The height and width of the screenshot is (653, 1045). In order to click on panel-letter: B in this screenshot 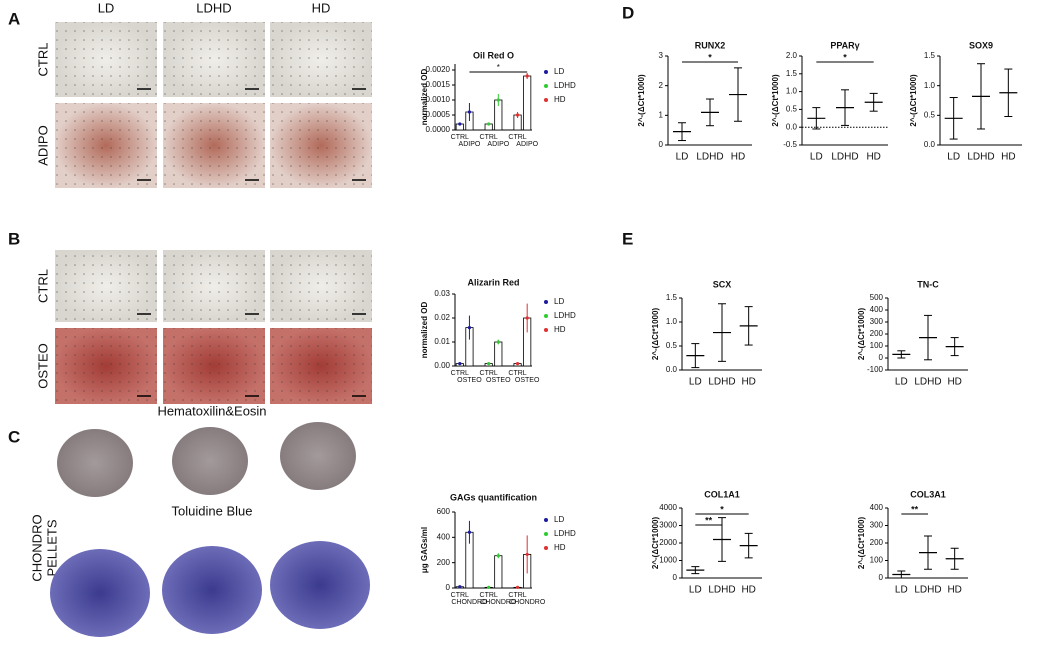, I will do `click(14, 238)`.